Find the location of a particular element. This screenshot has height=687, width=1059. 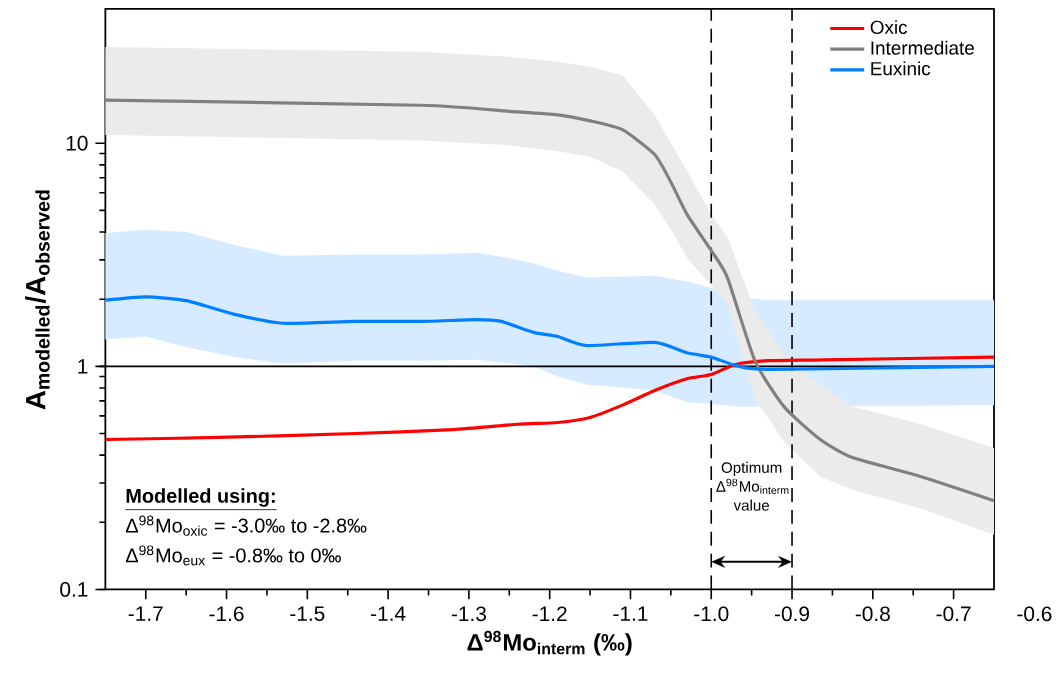

x-axis-title: Δ$^{98}$Mo$_{interm}$ (‰) is located at coordinates (549, 643).